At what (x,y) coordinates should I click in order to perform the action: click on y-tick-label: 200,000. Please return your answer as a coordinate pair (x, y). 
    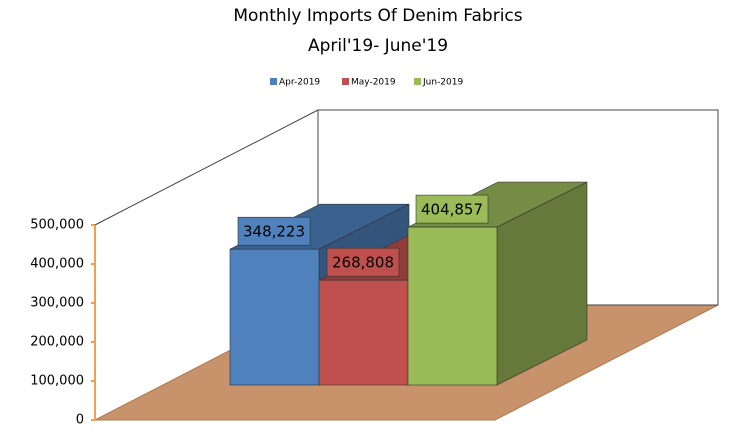
    Looking at the image, I should click on (57, 342).